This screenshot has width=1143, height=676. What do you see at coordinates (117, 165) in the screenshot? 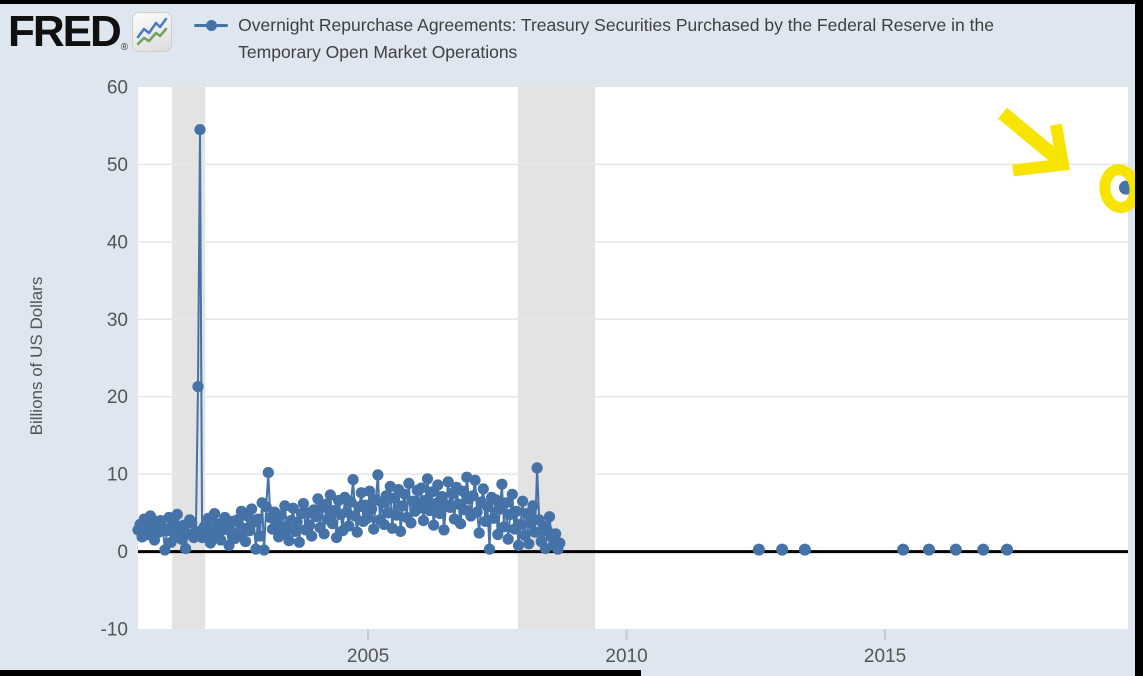
I see `y-tick-label: 50` at bounding box center [117, 165].